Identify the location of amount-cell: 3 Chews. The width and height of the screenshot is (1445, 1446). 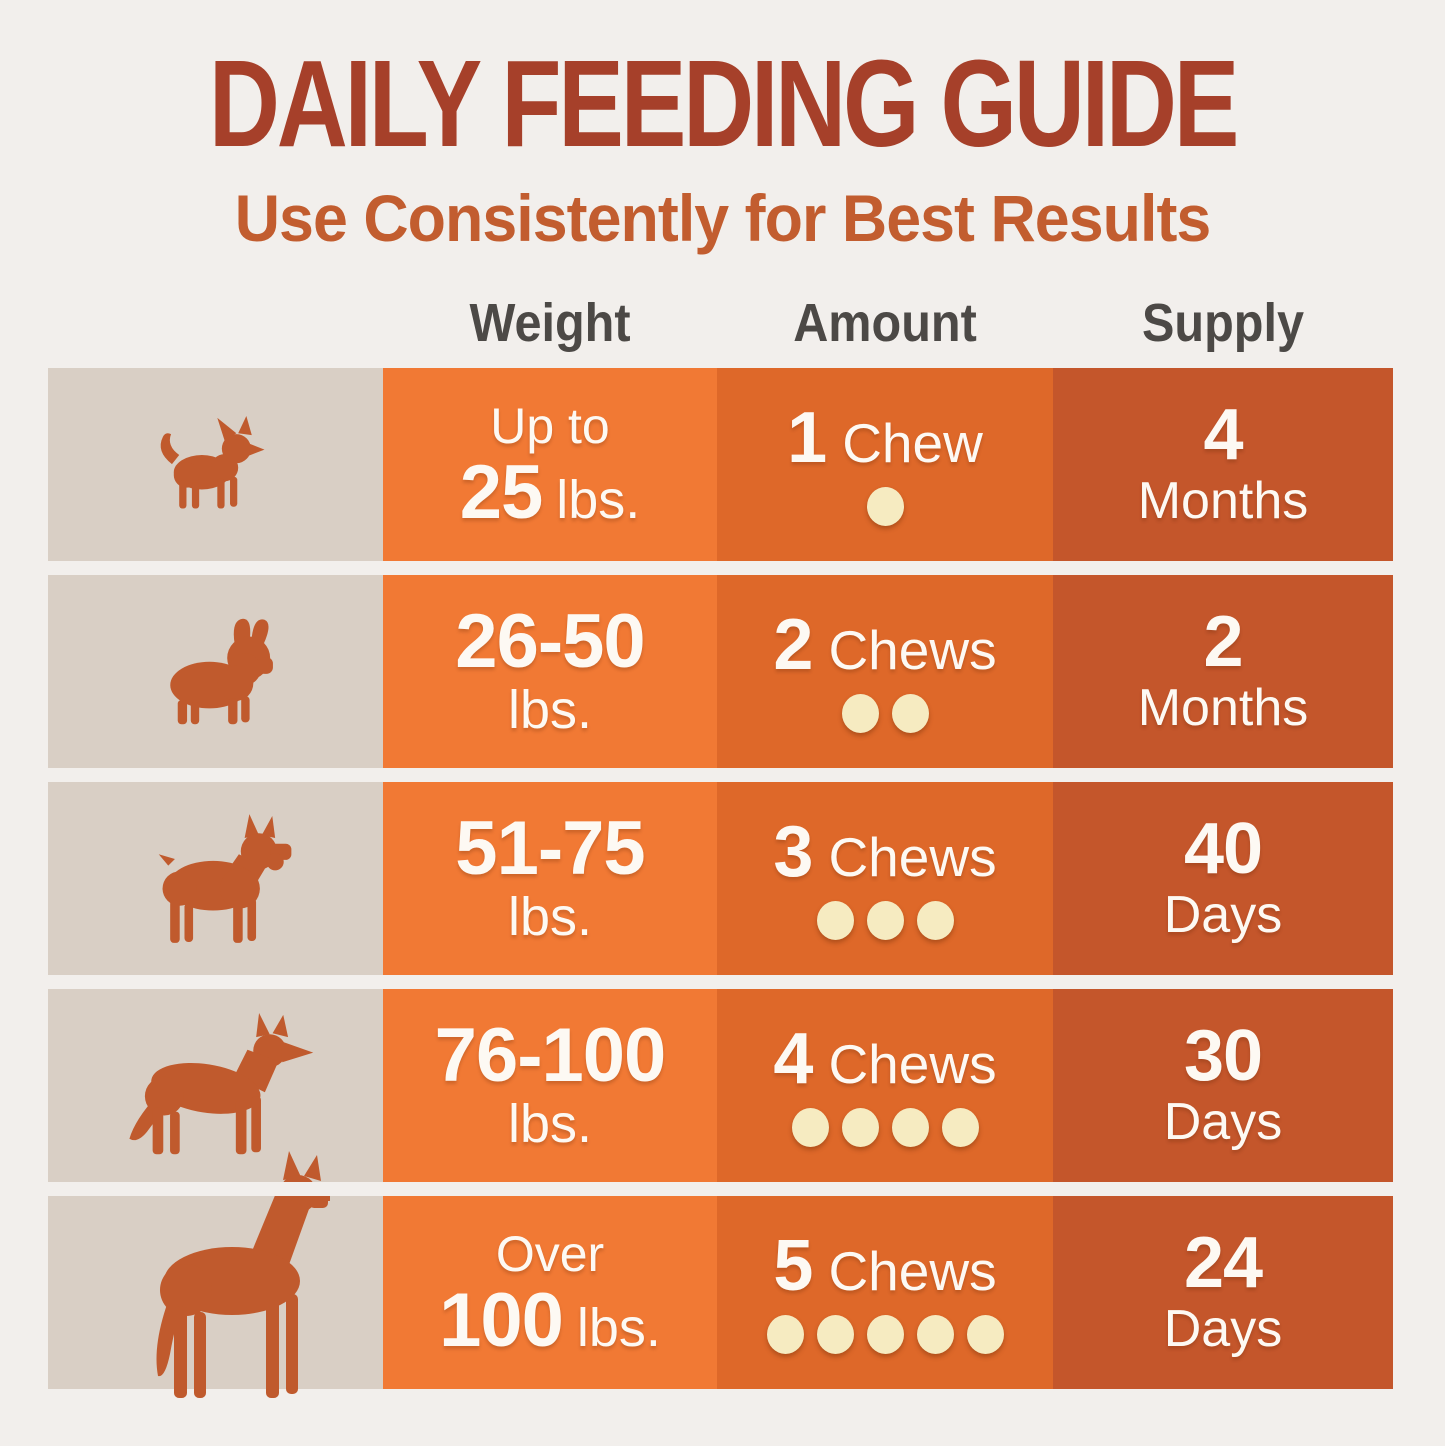
(885, 878).